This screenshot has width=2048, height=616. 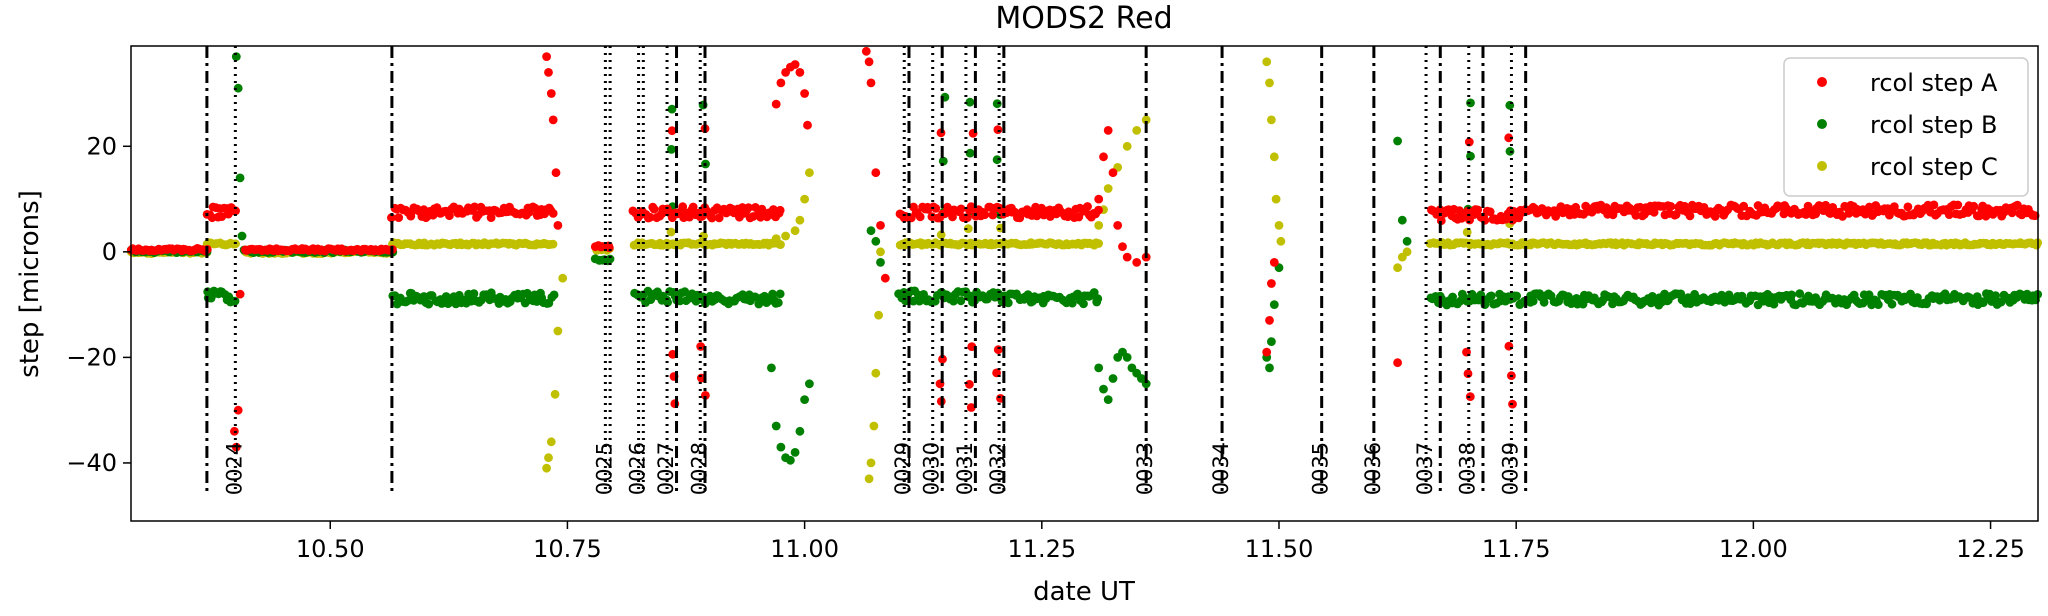 I want to click on legend-label: rcol step B, so click(x=1934, y=125).